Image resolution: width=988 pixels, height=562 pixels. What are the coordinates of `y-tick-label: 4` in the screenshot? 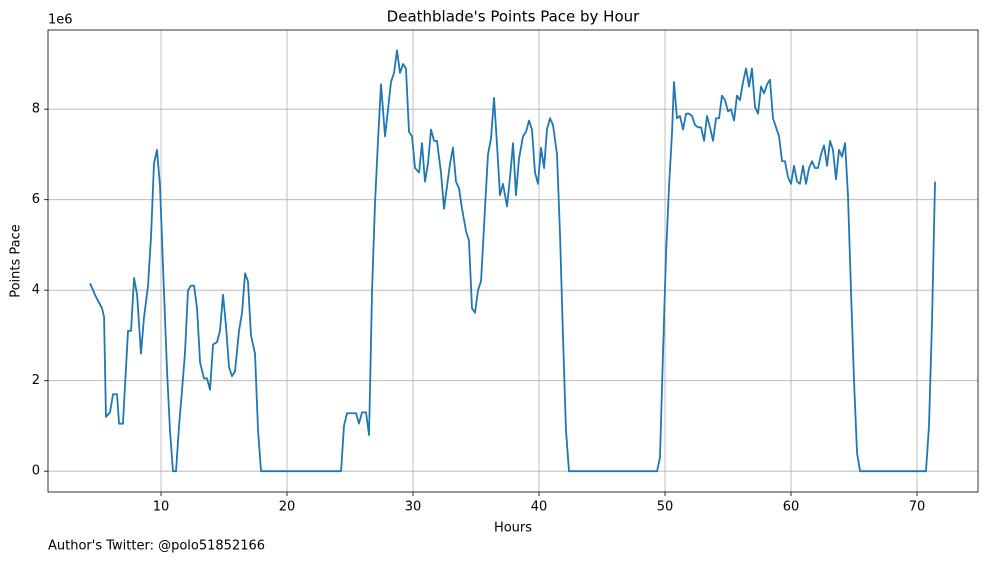 It's located at (36, 290).